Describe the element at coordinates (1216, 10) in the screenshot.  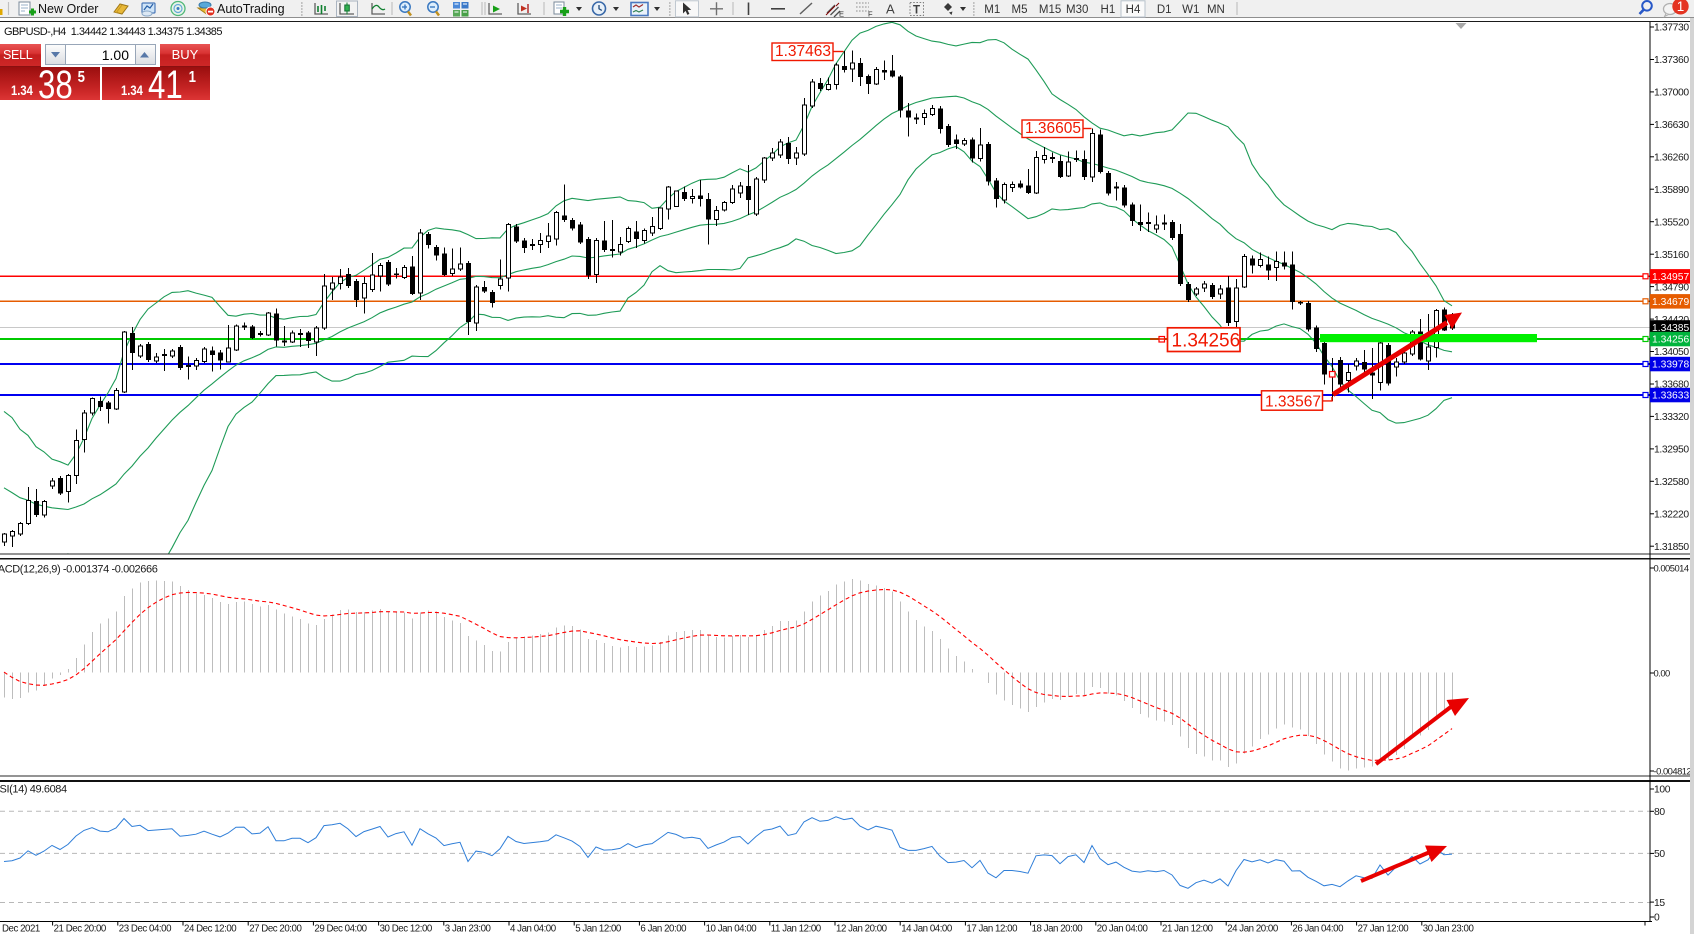
I see `svg-text: MN` at that location.